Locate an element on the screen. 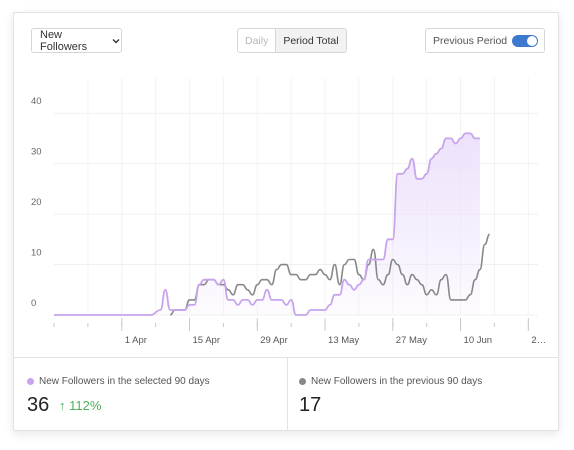  daily-button: Daily is located at coordinates (257, 40).